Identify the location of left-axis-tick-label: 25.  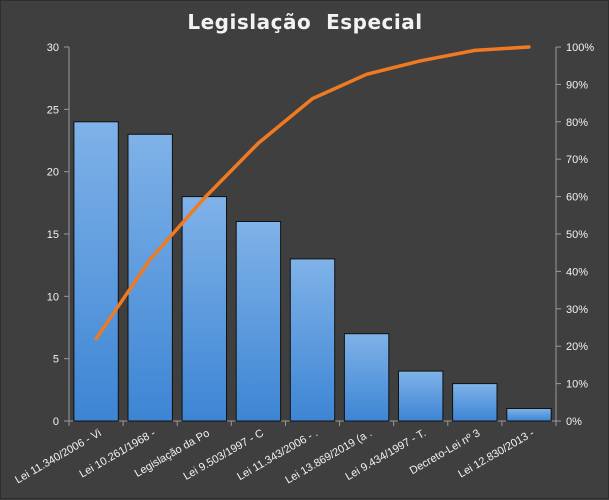
(53, 110).